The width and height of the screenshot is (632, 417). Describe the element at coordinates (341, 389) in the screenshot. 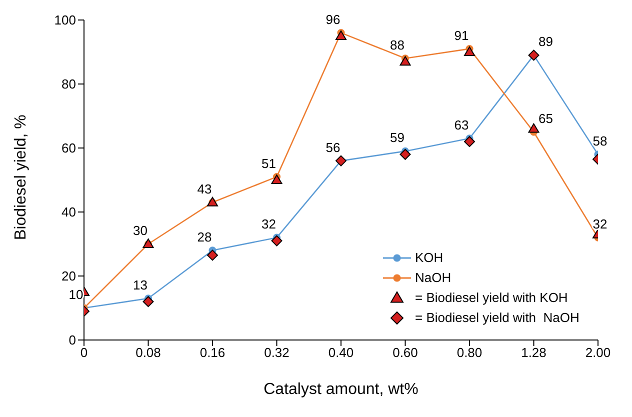

I see `x-axis-title: Catalyst amount, wt%` at that location.